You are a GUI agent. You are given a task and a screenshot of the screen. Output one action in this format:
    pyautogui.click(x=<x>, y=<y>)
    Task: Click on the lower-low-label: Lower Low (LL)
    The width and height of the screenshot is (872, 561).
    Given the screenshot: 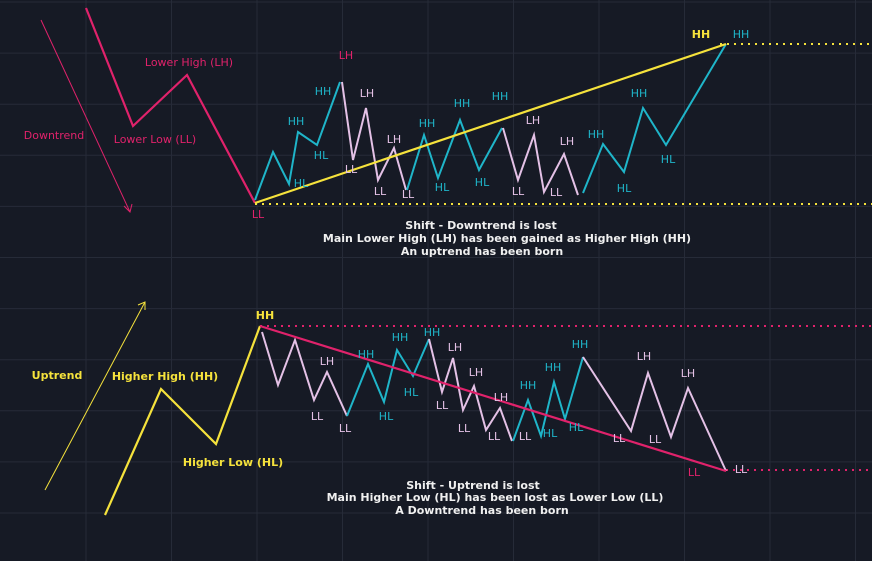 What is the action you would take?
    pyautogui.click(x=155, y=139)
    